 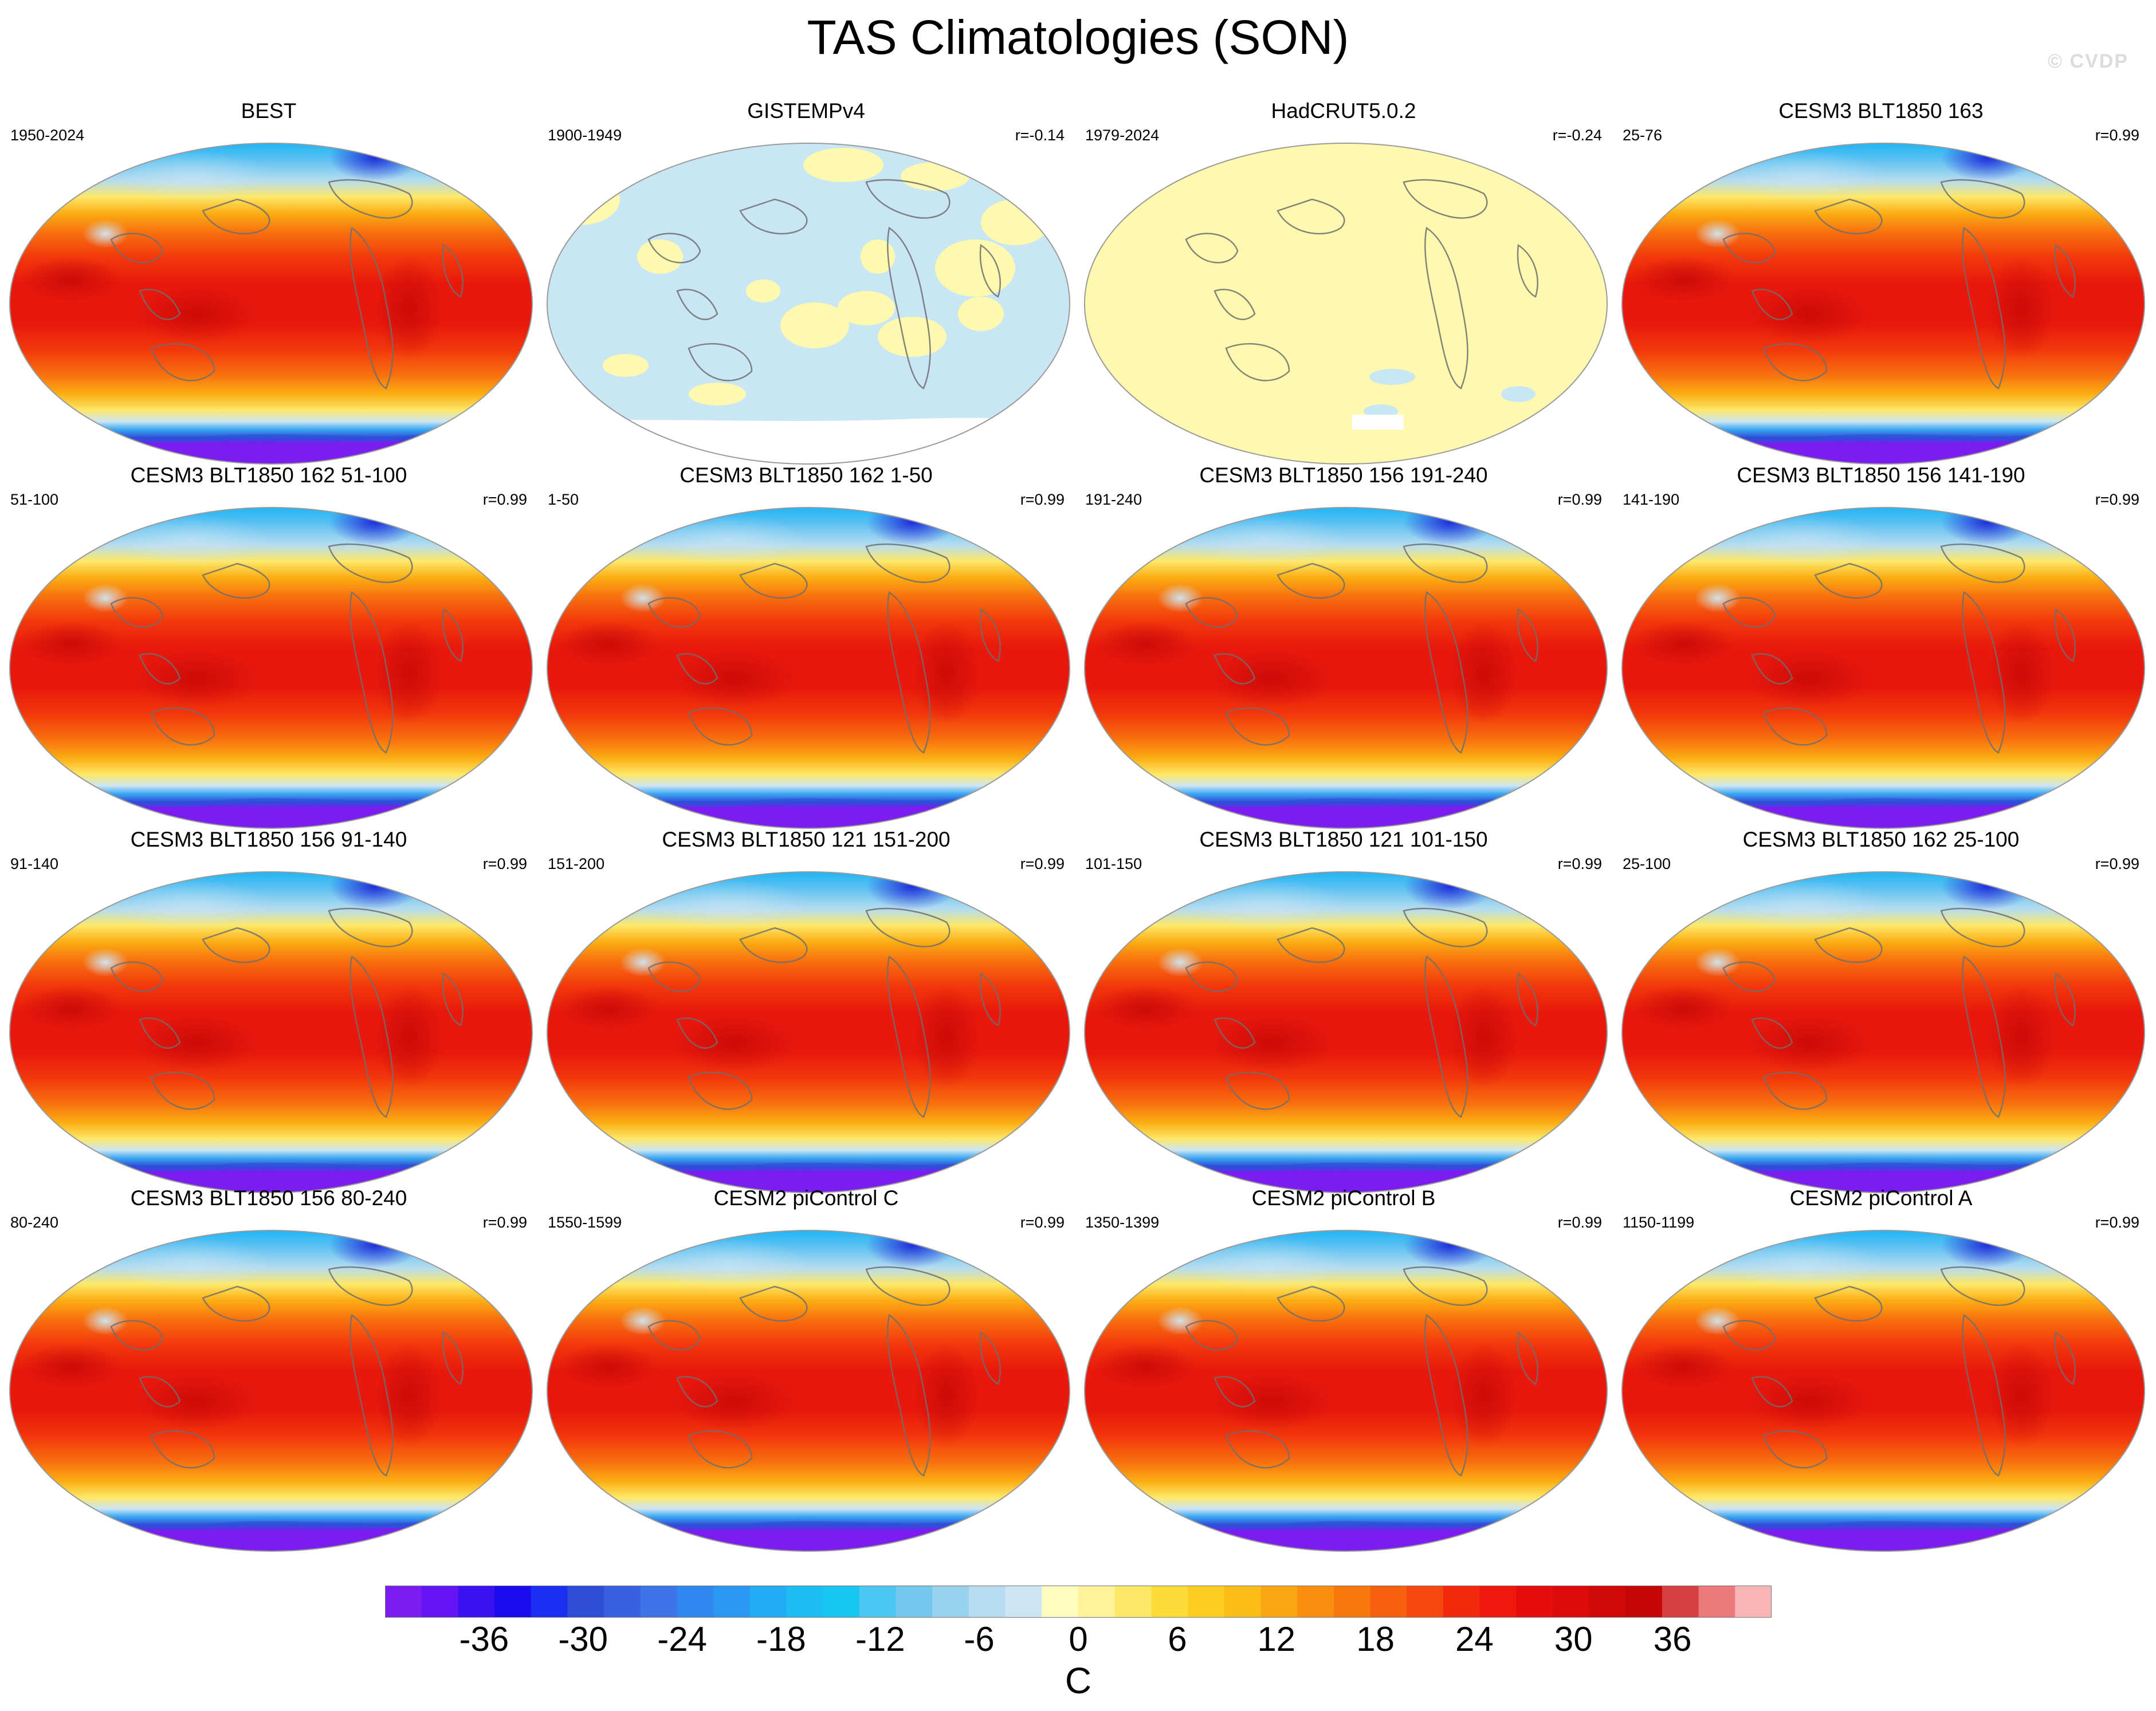 What do you see at coordinates (1672, 1639) in the screenshot?
I see `colorbar-tick-label: 36` at bounding box center [1672, 1639].